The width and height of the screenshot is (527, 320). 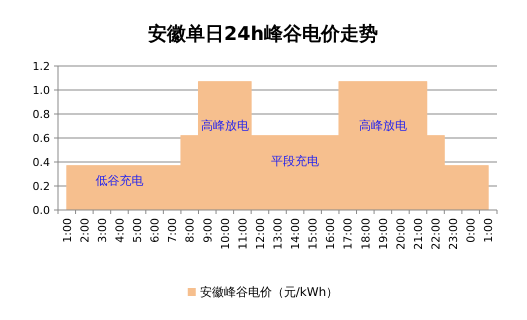 I want to click on x-tick-label: 14:00, so click(x=295, y=234).